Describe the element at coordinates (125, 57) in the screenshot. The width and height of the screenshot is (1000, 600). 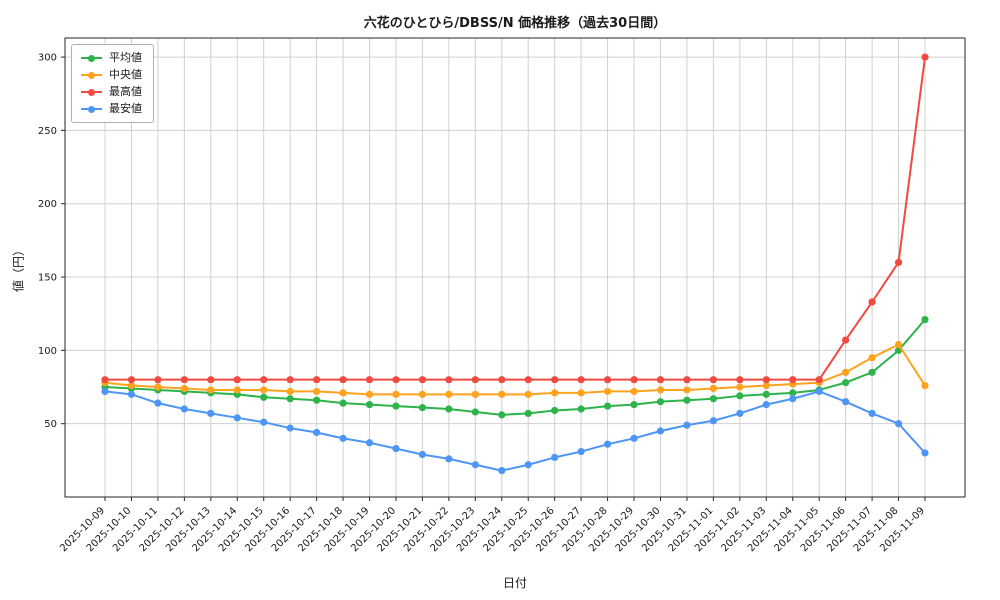
I see `legend-label-average: 平均値` at that location.